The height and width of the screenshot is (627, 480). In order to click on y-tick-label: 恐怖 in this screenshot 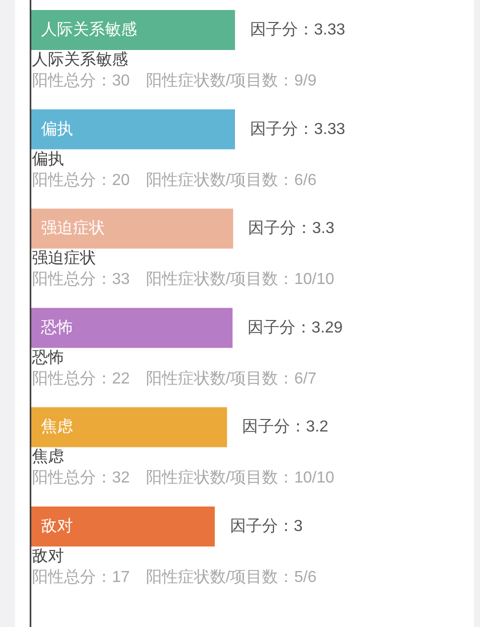, I will do `click(56, 327)`.